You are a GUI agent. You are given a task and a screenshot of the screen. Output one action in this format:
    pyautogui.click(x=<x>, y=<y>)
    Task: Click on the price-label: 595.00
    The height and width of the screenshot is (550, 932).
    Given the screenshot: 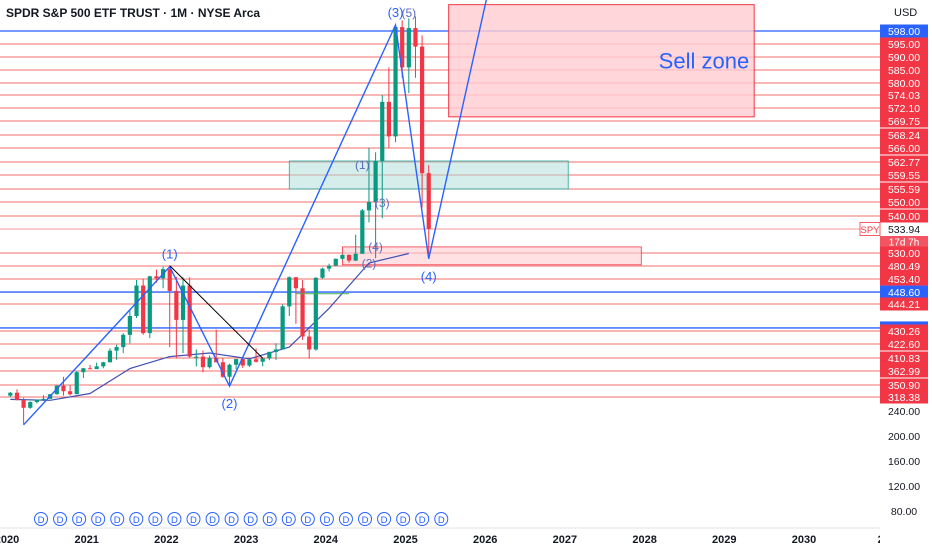 What is the action you would take?
    pyautogui.click(x=904, y=45)
    